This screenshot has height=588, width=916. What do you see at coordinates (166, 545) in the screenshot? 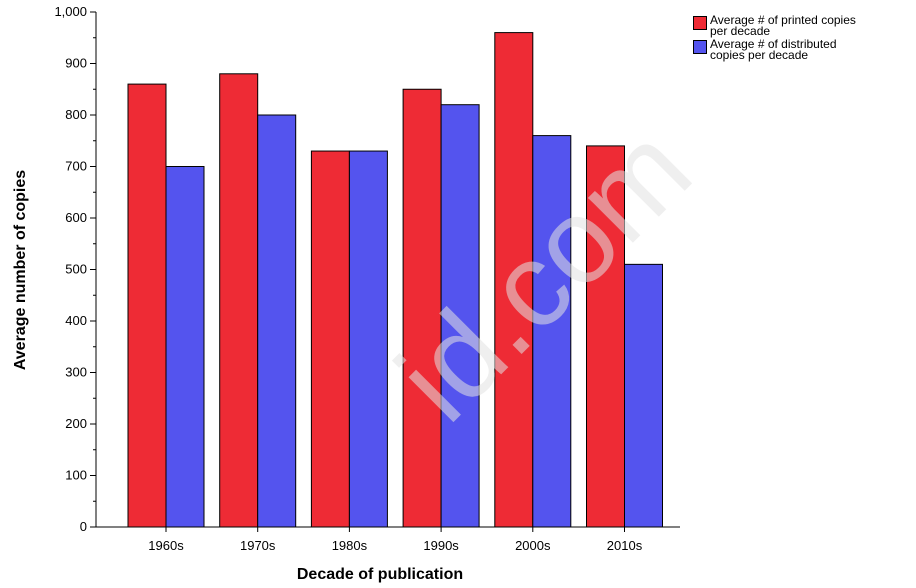
I see `x-tick-label: 1960s` at bounding box center [166, 545].